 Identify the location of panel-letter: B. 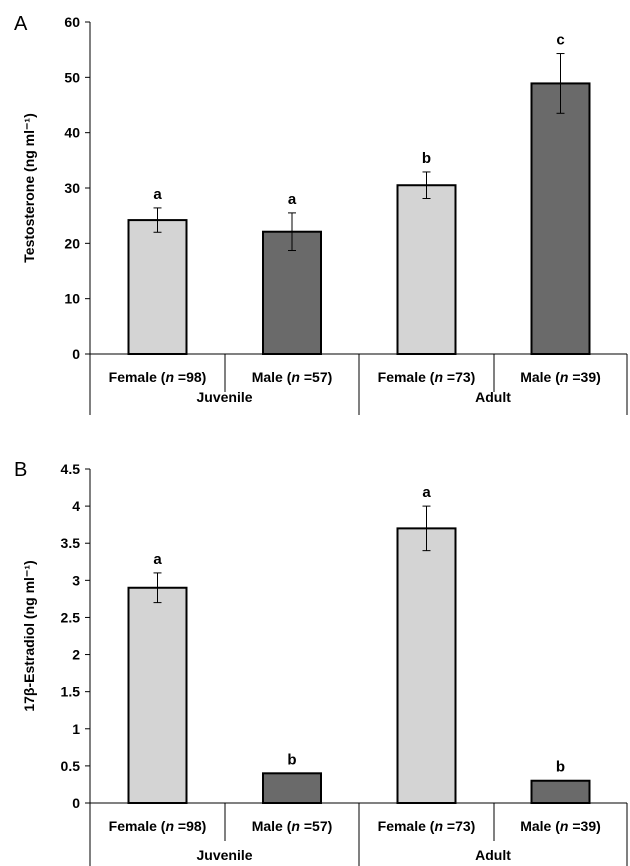
(20, 470).